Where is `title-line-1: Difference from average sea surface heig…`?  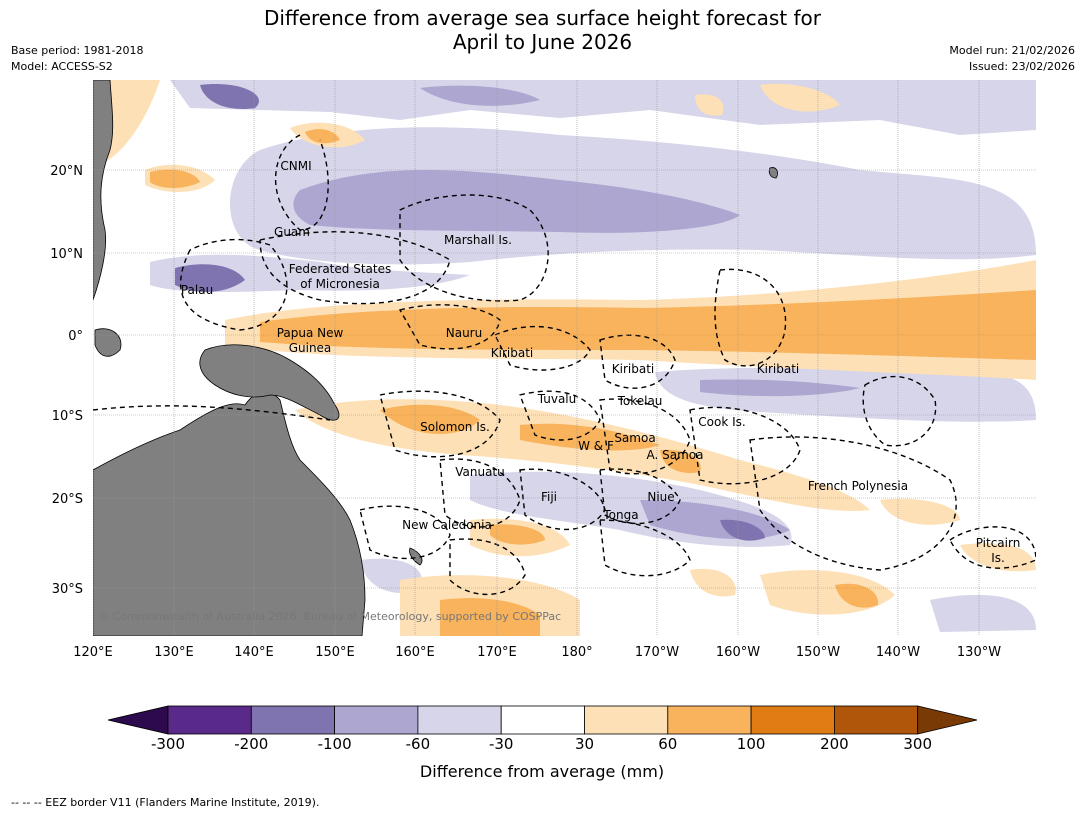
title-line-1: Difference from average sea surface heig… is located at coordinates (542, 18).